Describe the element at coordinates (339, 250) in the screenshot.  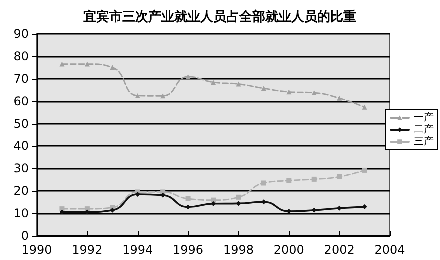
I see `x-tick-label: 2002` at that location.